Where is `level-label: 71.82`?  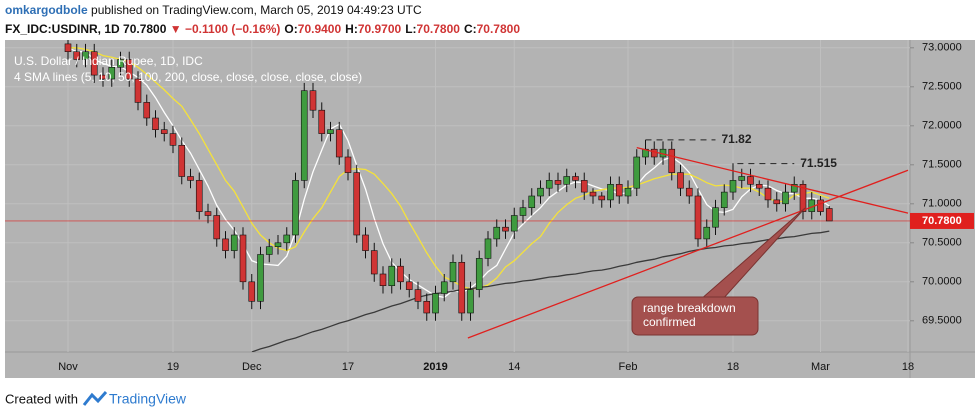 level-label: 71.82 is located at coordinates (737, 139).